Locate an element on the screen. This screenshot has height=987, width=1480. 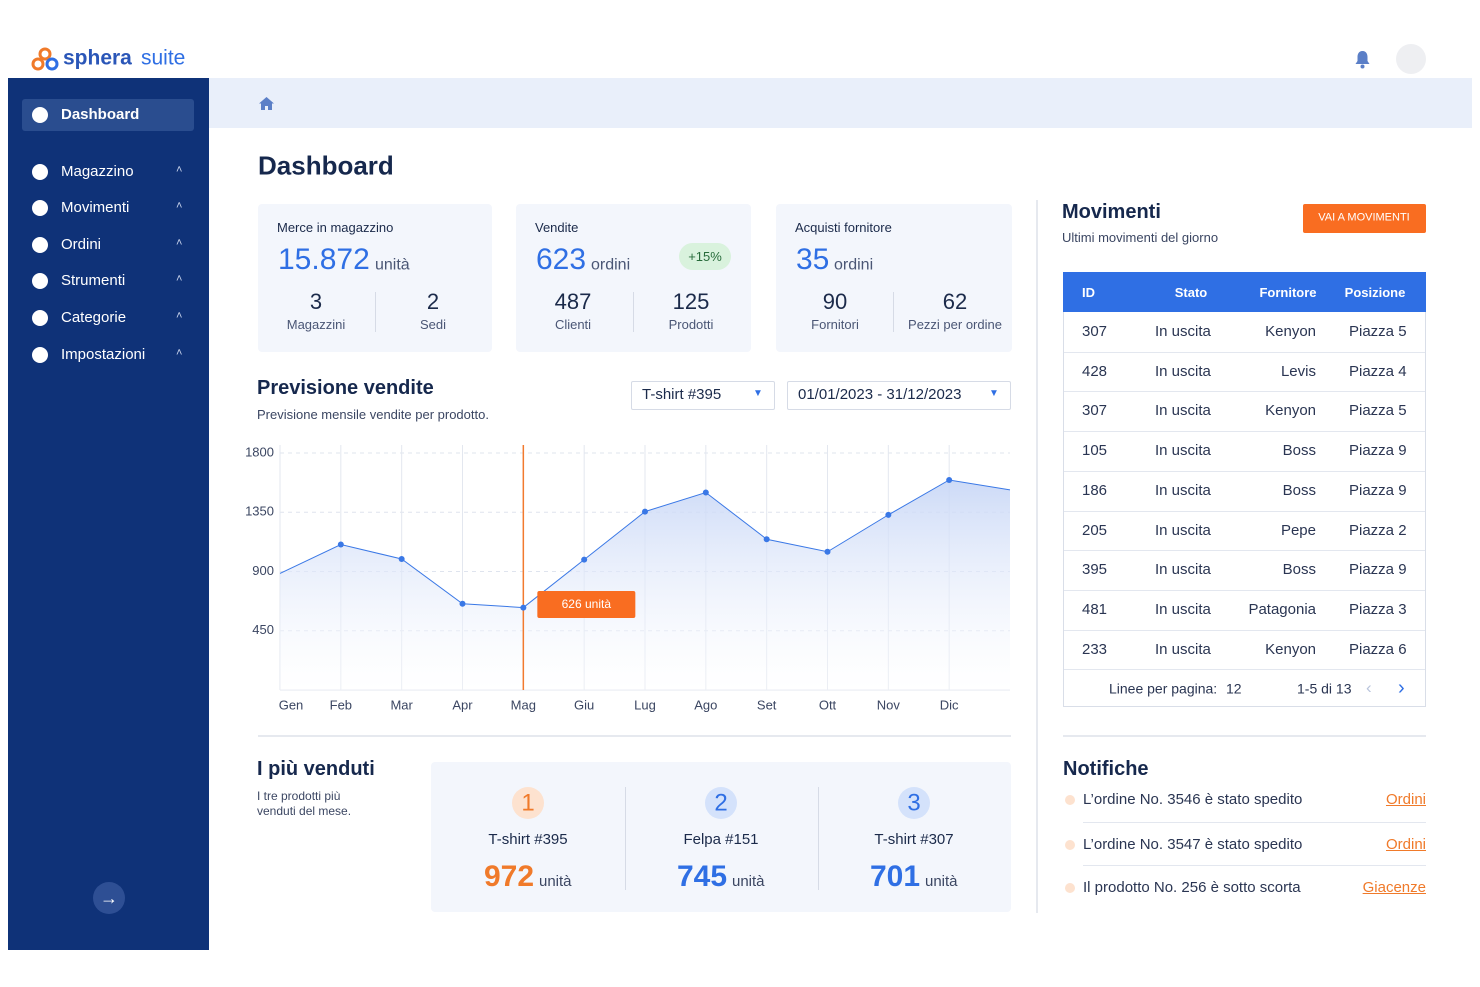
x-tick-label: Dic is located at coordinates (949, 704).